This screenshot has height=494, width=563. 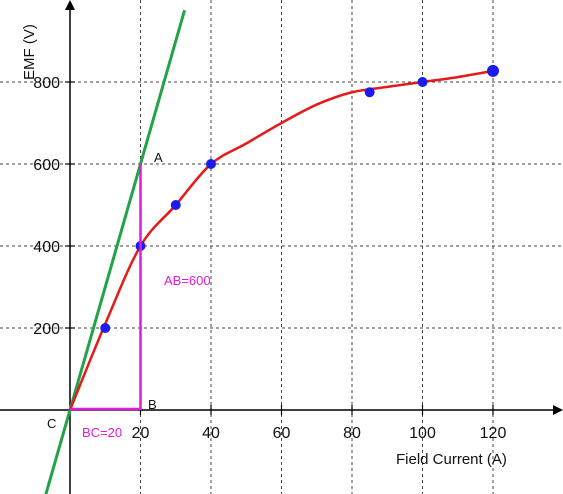 I want to click on y-tick-label-3: 800, so click(x=46, y=83).